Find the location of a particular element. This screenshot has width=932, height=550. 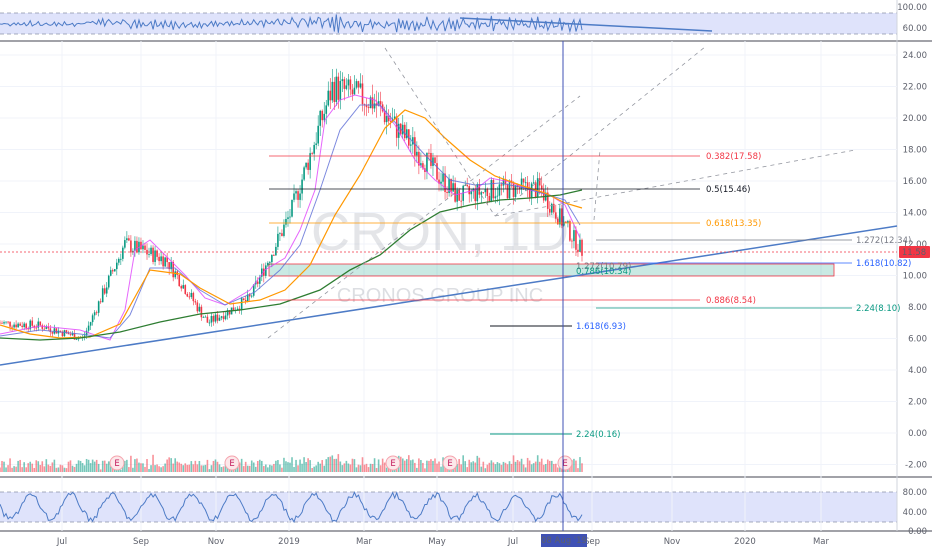

price-tick-label: 24.00 is located at coordinates (915, 56).